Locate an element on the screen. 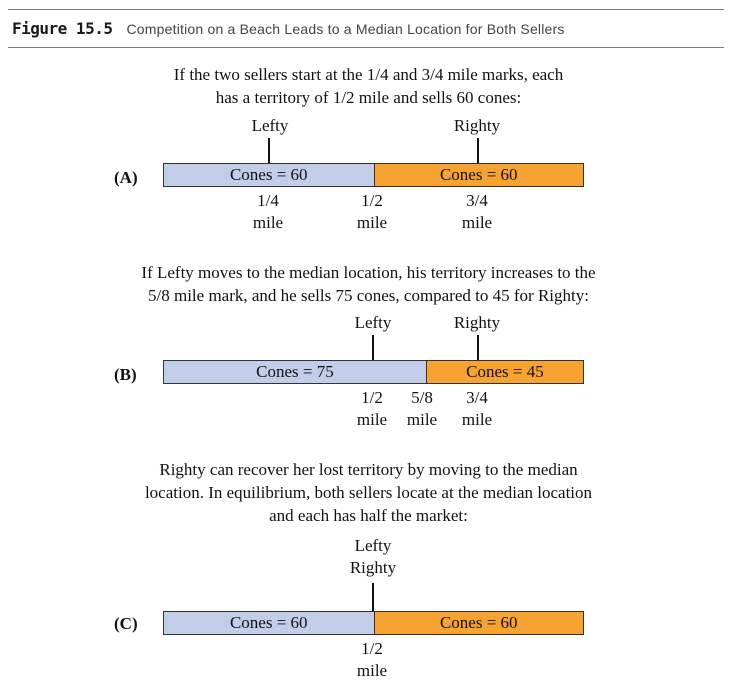 This screenshot has width=737, height=689. mile-mark-1-4: 1/4 mile is located at coordinates (268, 212).